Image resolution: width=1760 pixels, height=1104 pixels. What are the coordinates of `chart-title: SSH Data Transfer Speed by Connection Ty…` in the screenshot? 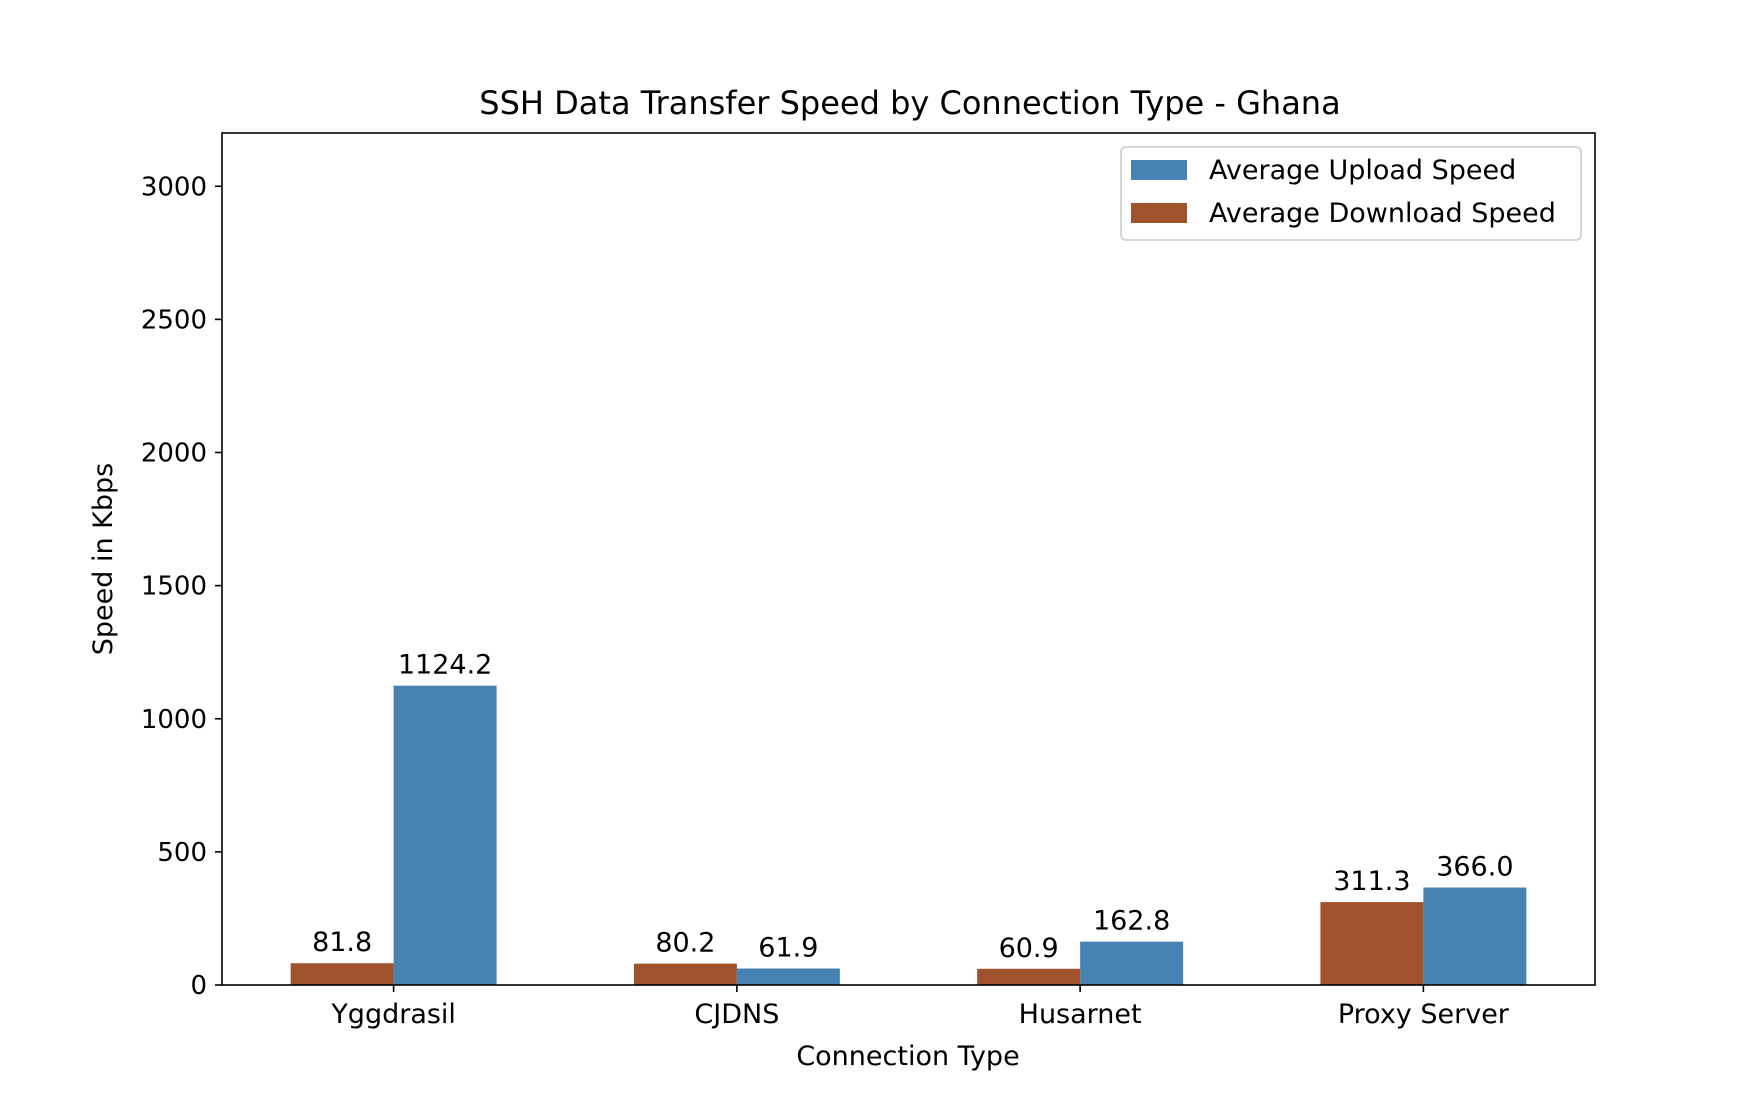 It's located at (909, 103).